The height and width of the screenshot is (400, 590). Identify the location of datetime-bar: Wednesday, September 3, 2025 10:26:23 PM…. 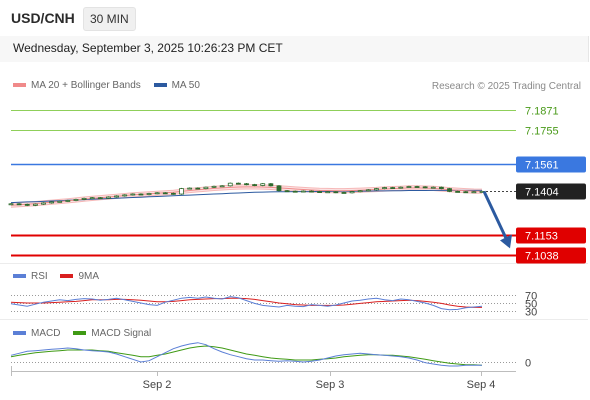
(294, 49).